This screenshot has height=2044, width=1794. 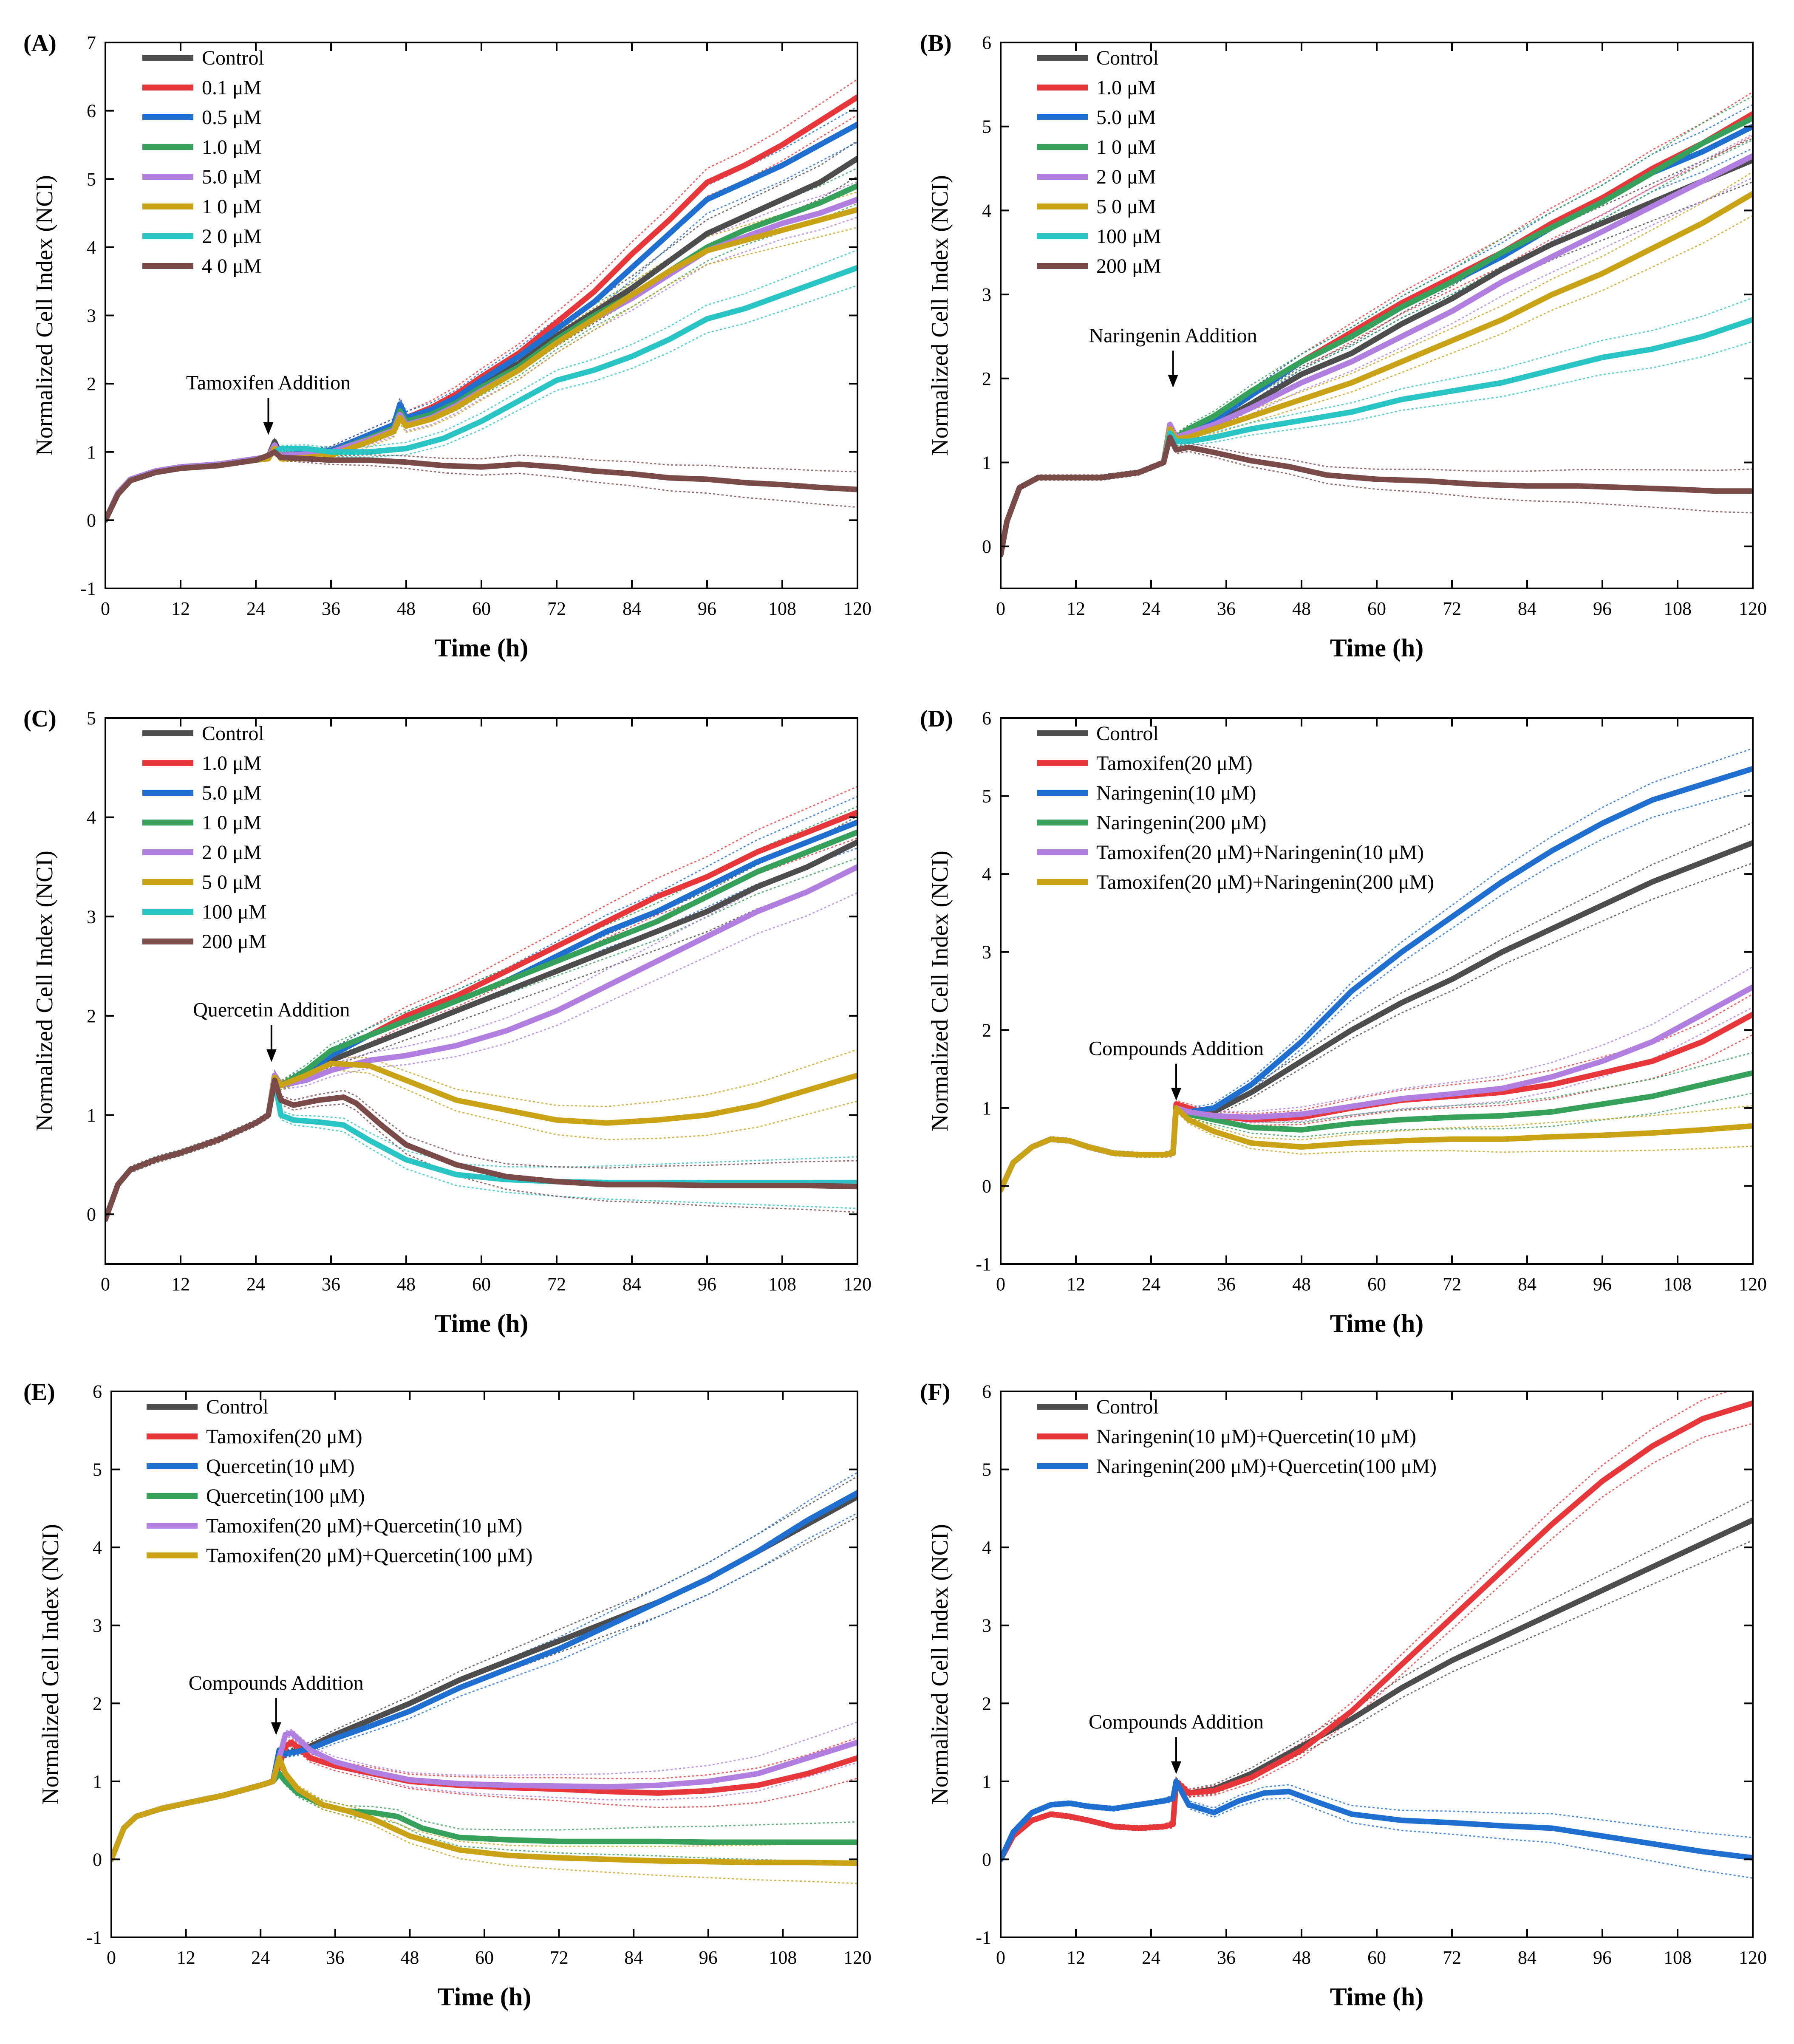 What do you see at coordinates (1173, 336) in the screenshot?
I see `annotation-text: Naringenin Addition` at bounding box center [1173, 336].